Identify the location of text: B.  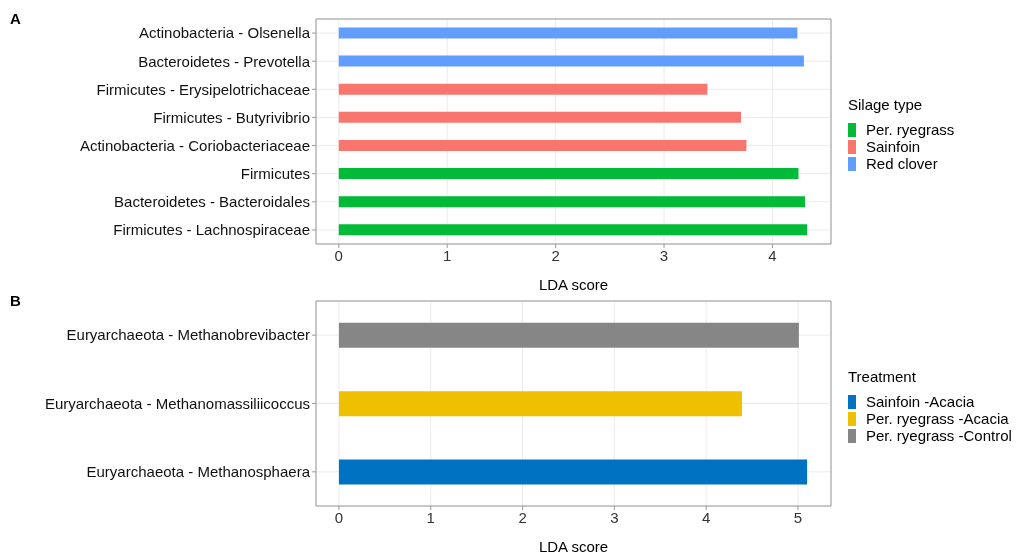
(15, 300).